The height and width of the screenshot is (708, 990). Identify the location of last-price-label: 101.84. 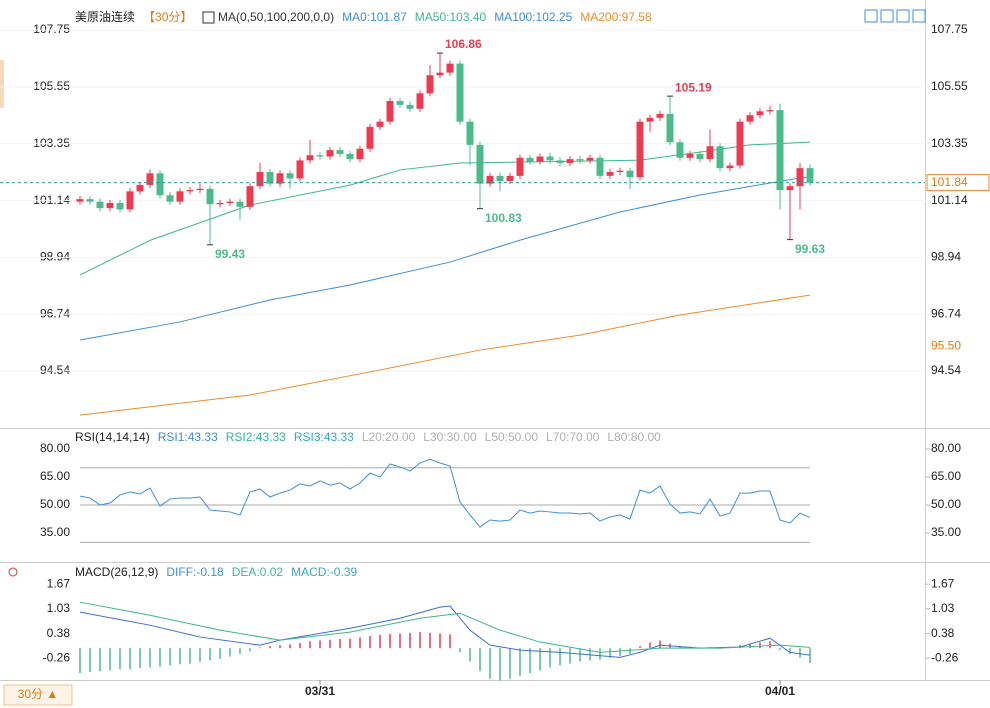
(949, 182).